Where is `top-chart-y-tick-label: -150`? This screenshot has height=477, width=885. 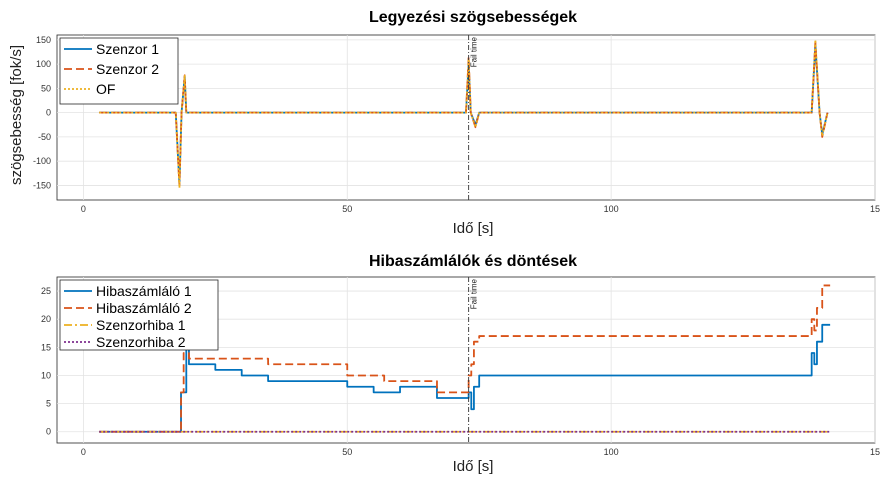 top-chart-y-tick-label: -150 is located at coordinates (42, 185).